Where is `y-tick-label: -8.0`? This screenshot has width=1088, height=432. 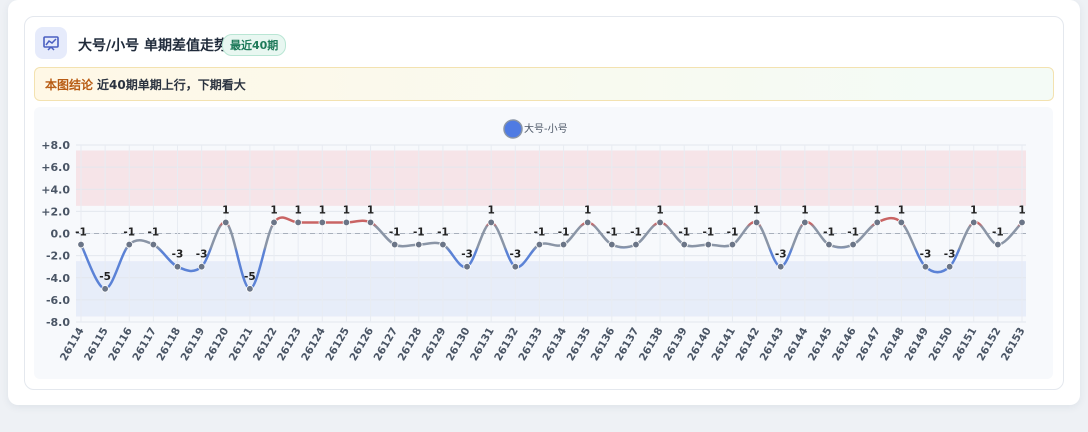 y-tick-label: -8.0 is located at coordinates (58, 322).